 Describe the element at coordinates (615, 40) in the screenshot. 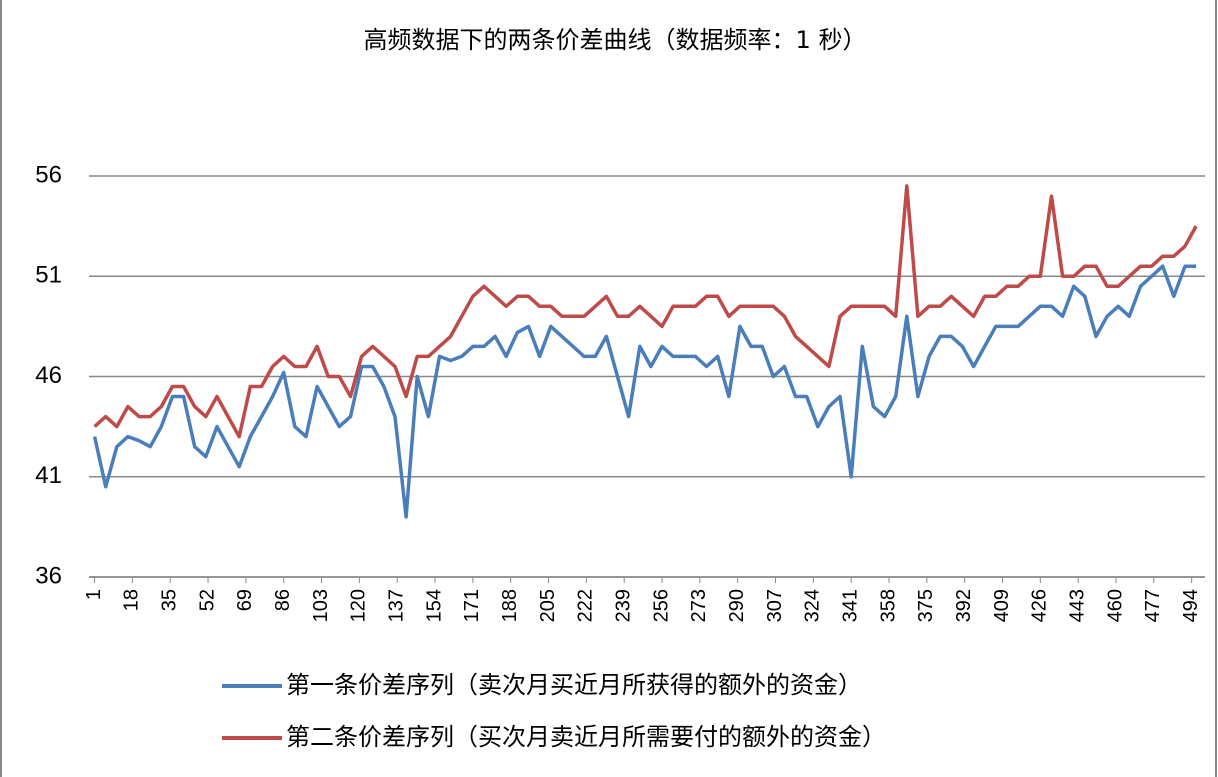

I see `chart-title: 高频数据下的两条价差曲线（数据频率：1 秒）` at that location.